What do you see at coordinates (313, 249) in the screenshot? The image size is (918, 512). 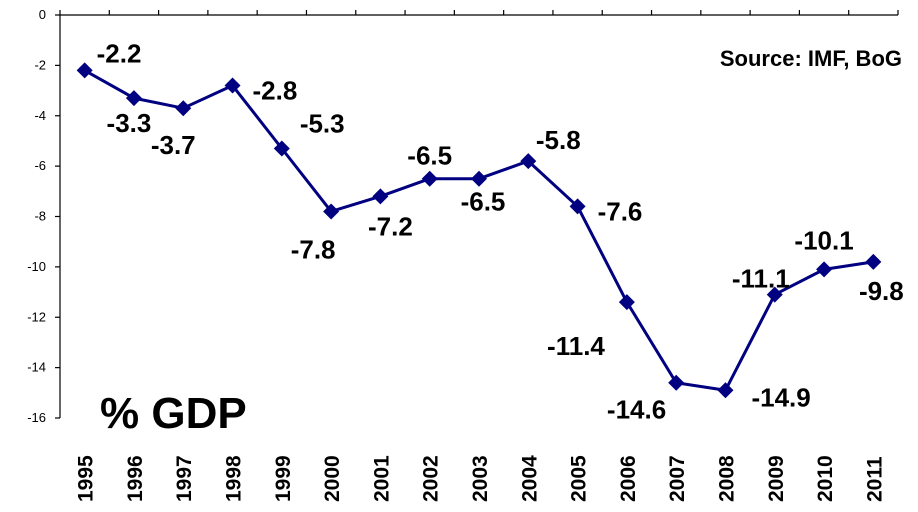 I see `data-label: -7.8` at bounding box center [313, 249].